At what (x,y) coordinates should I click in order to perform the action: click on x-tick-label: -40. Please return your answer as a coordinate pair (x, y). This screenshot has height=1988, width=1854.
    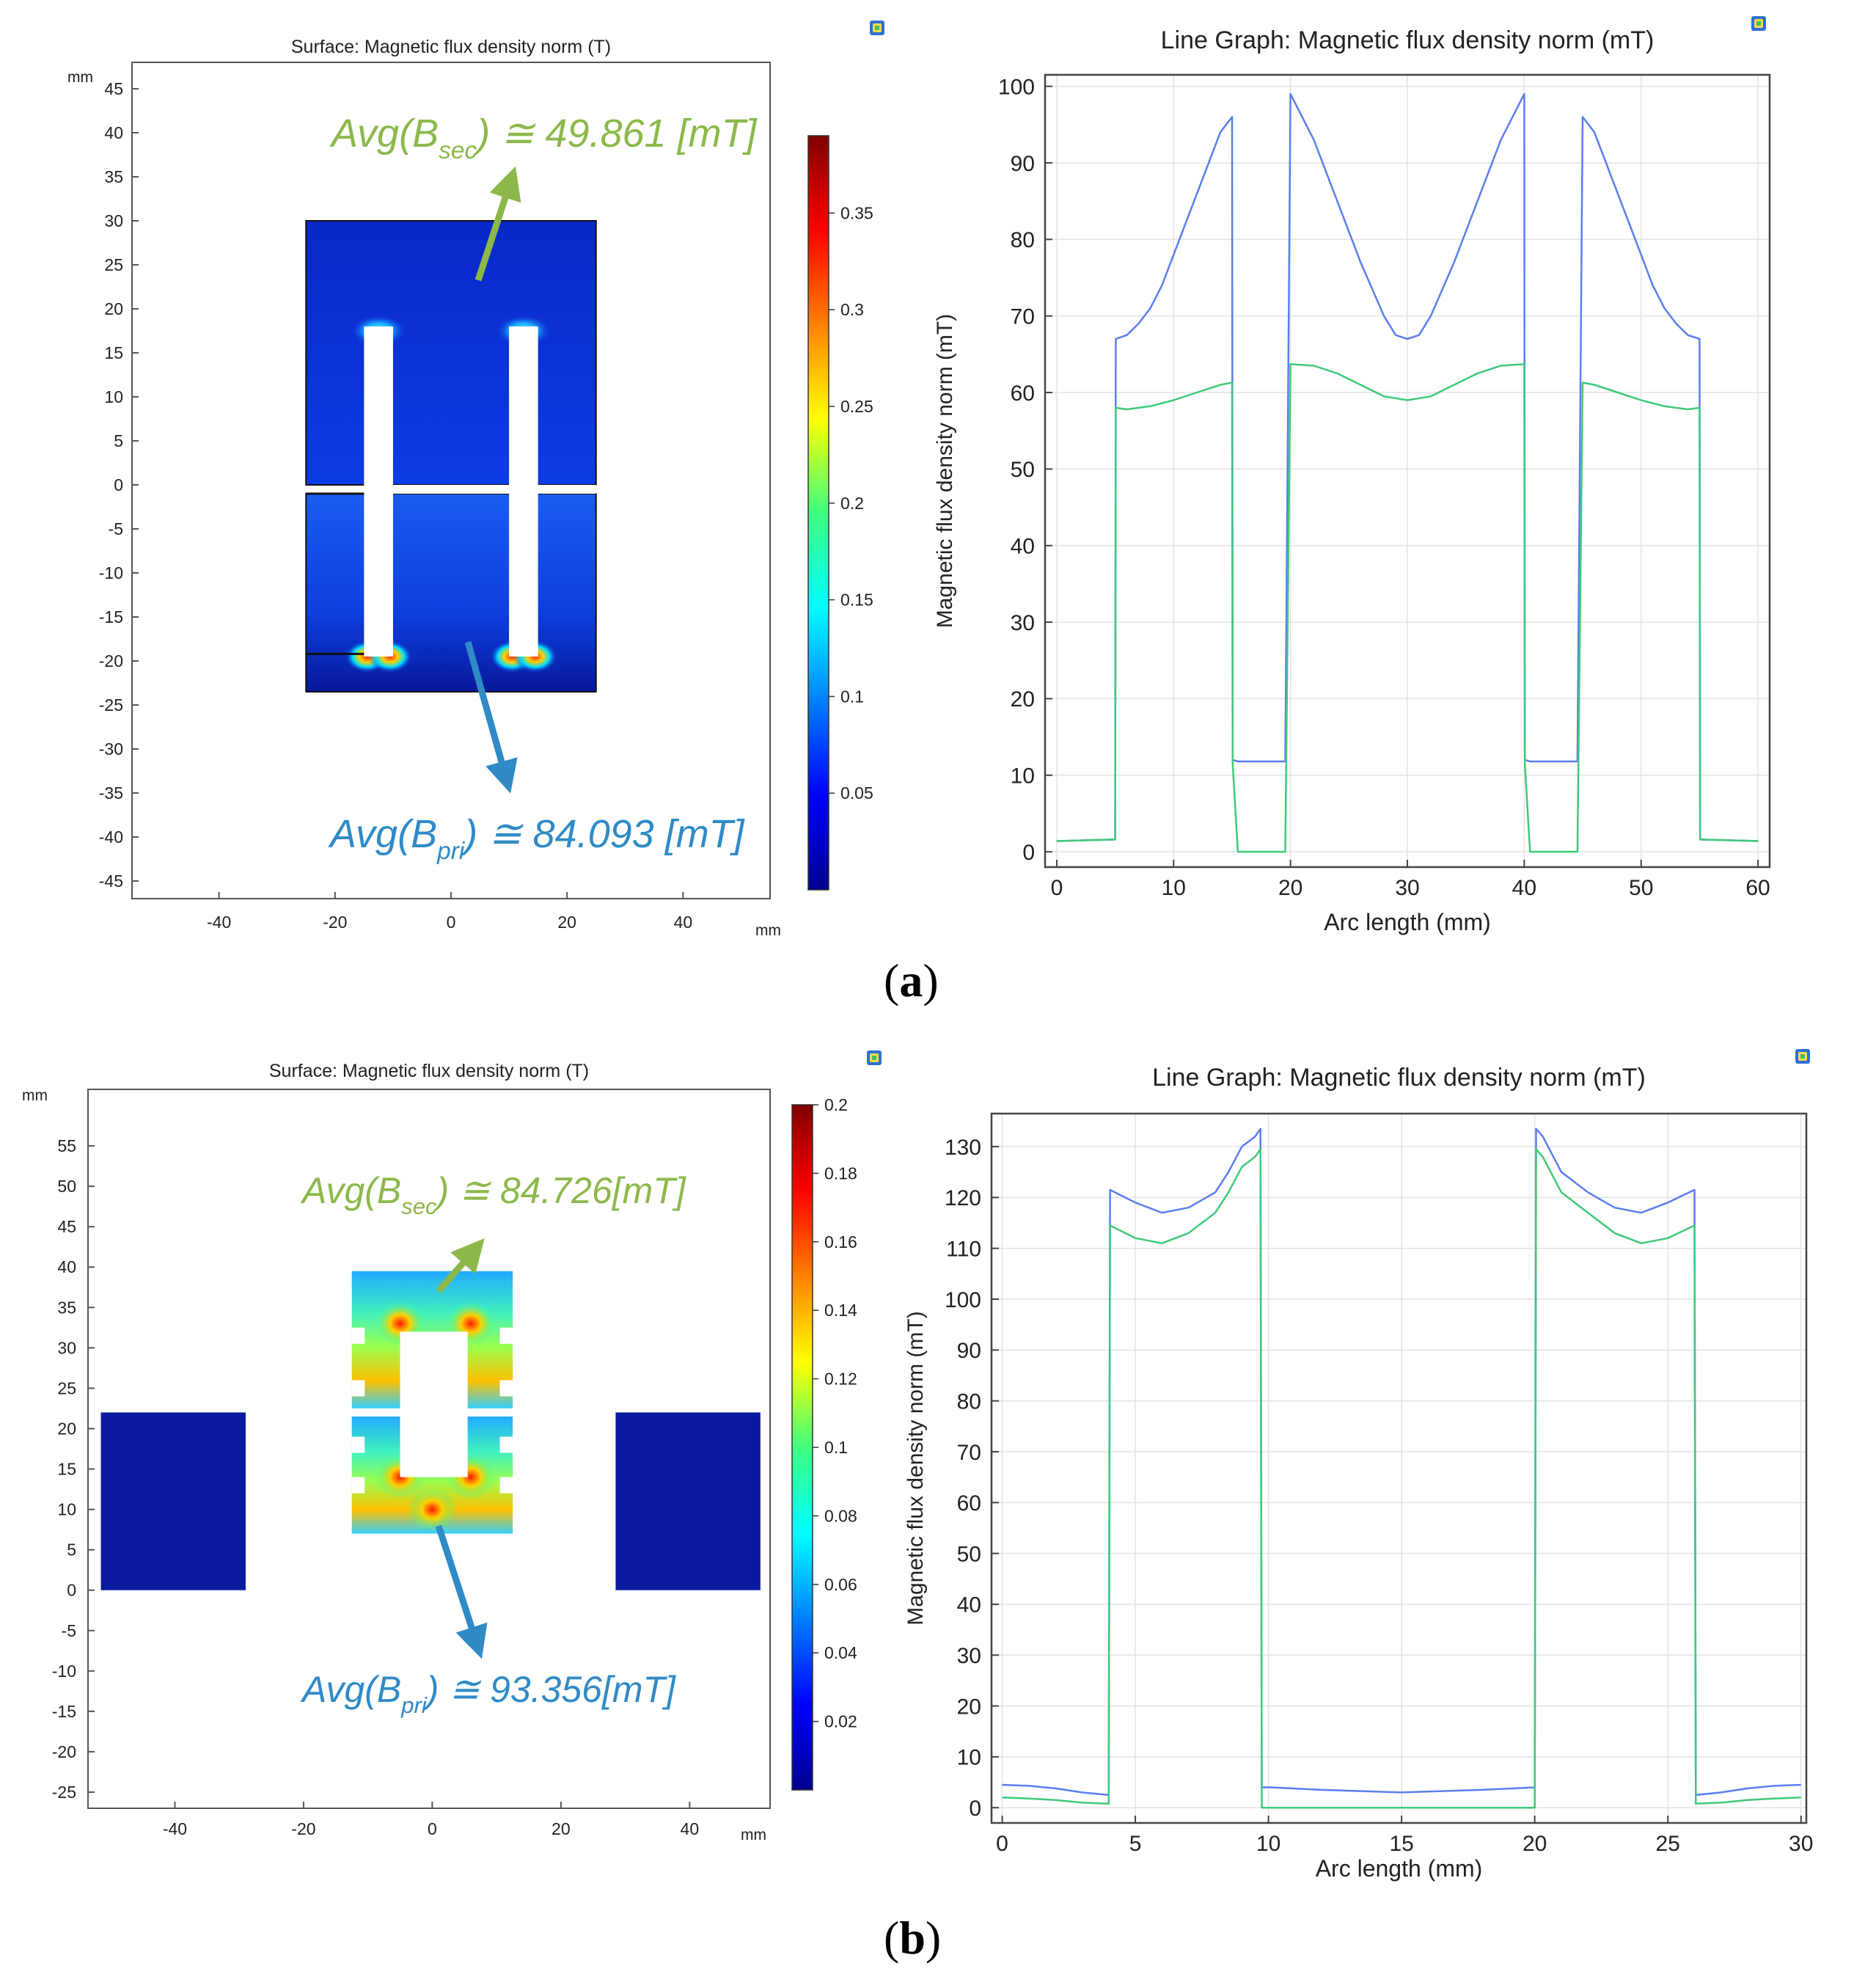
    Looking at the image, I should click on (175, 1828).